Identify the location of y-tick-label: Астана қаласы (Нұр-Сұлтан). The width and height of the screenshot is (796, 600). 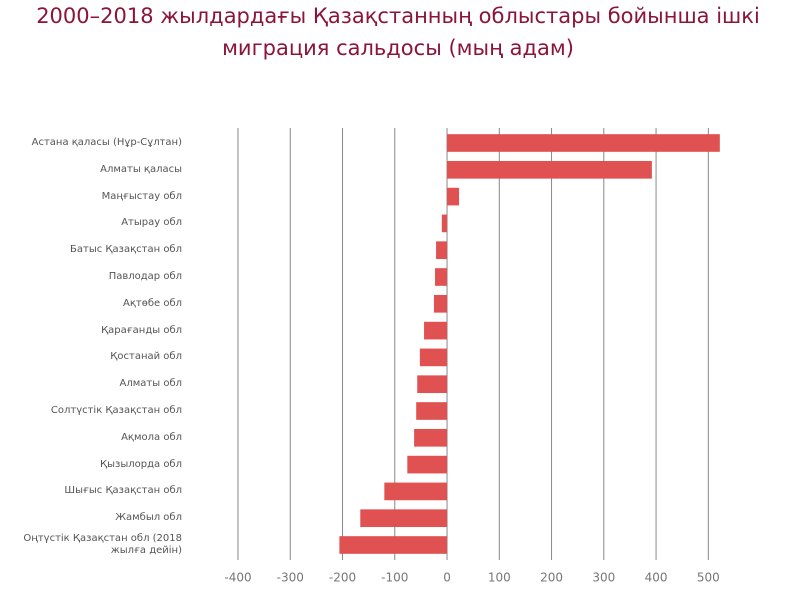
(106, 142).